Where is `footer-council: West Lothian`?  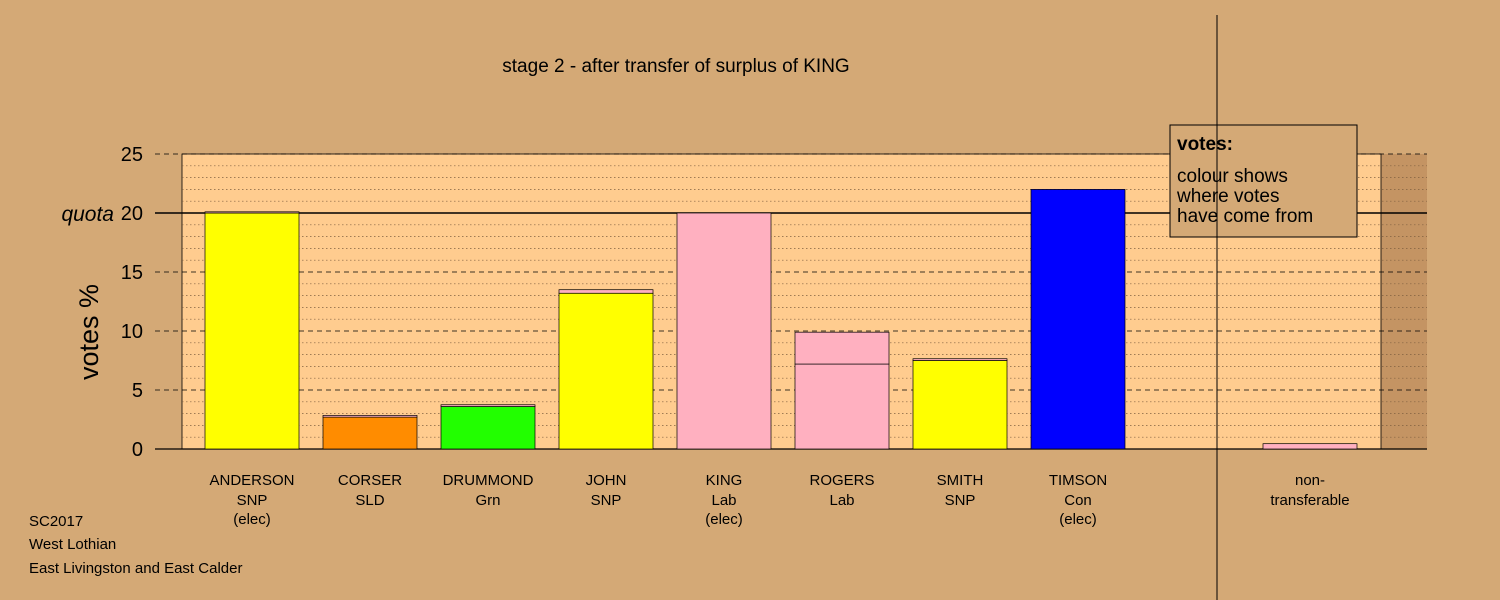 footer-council: West Lothian is located at coordinates (72, 544).